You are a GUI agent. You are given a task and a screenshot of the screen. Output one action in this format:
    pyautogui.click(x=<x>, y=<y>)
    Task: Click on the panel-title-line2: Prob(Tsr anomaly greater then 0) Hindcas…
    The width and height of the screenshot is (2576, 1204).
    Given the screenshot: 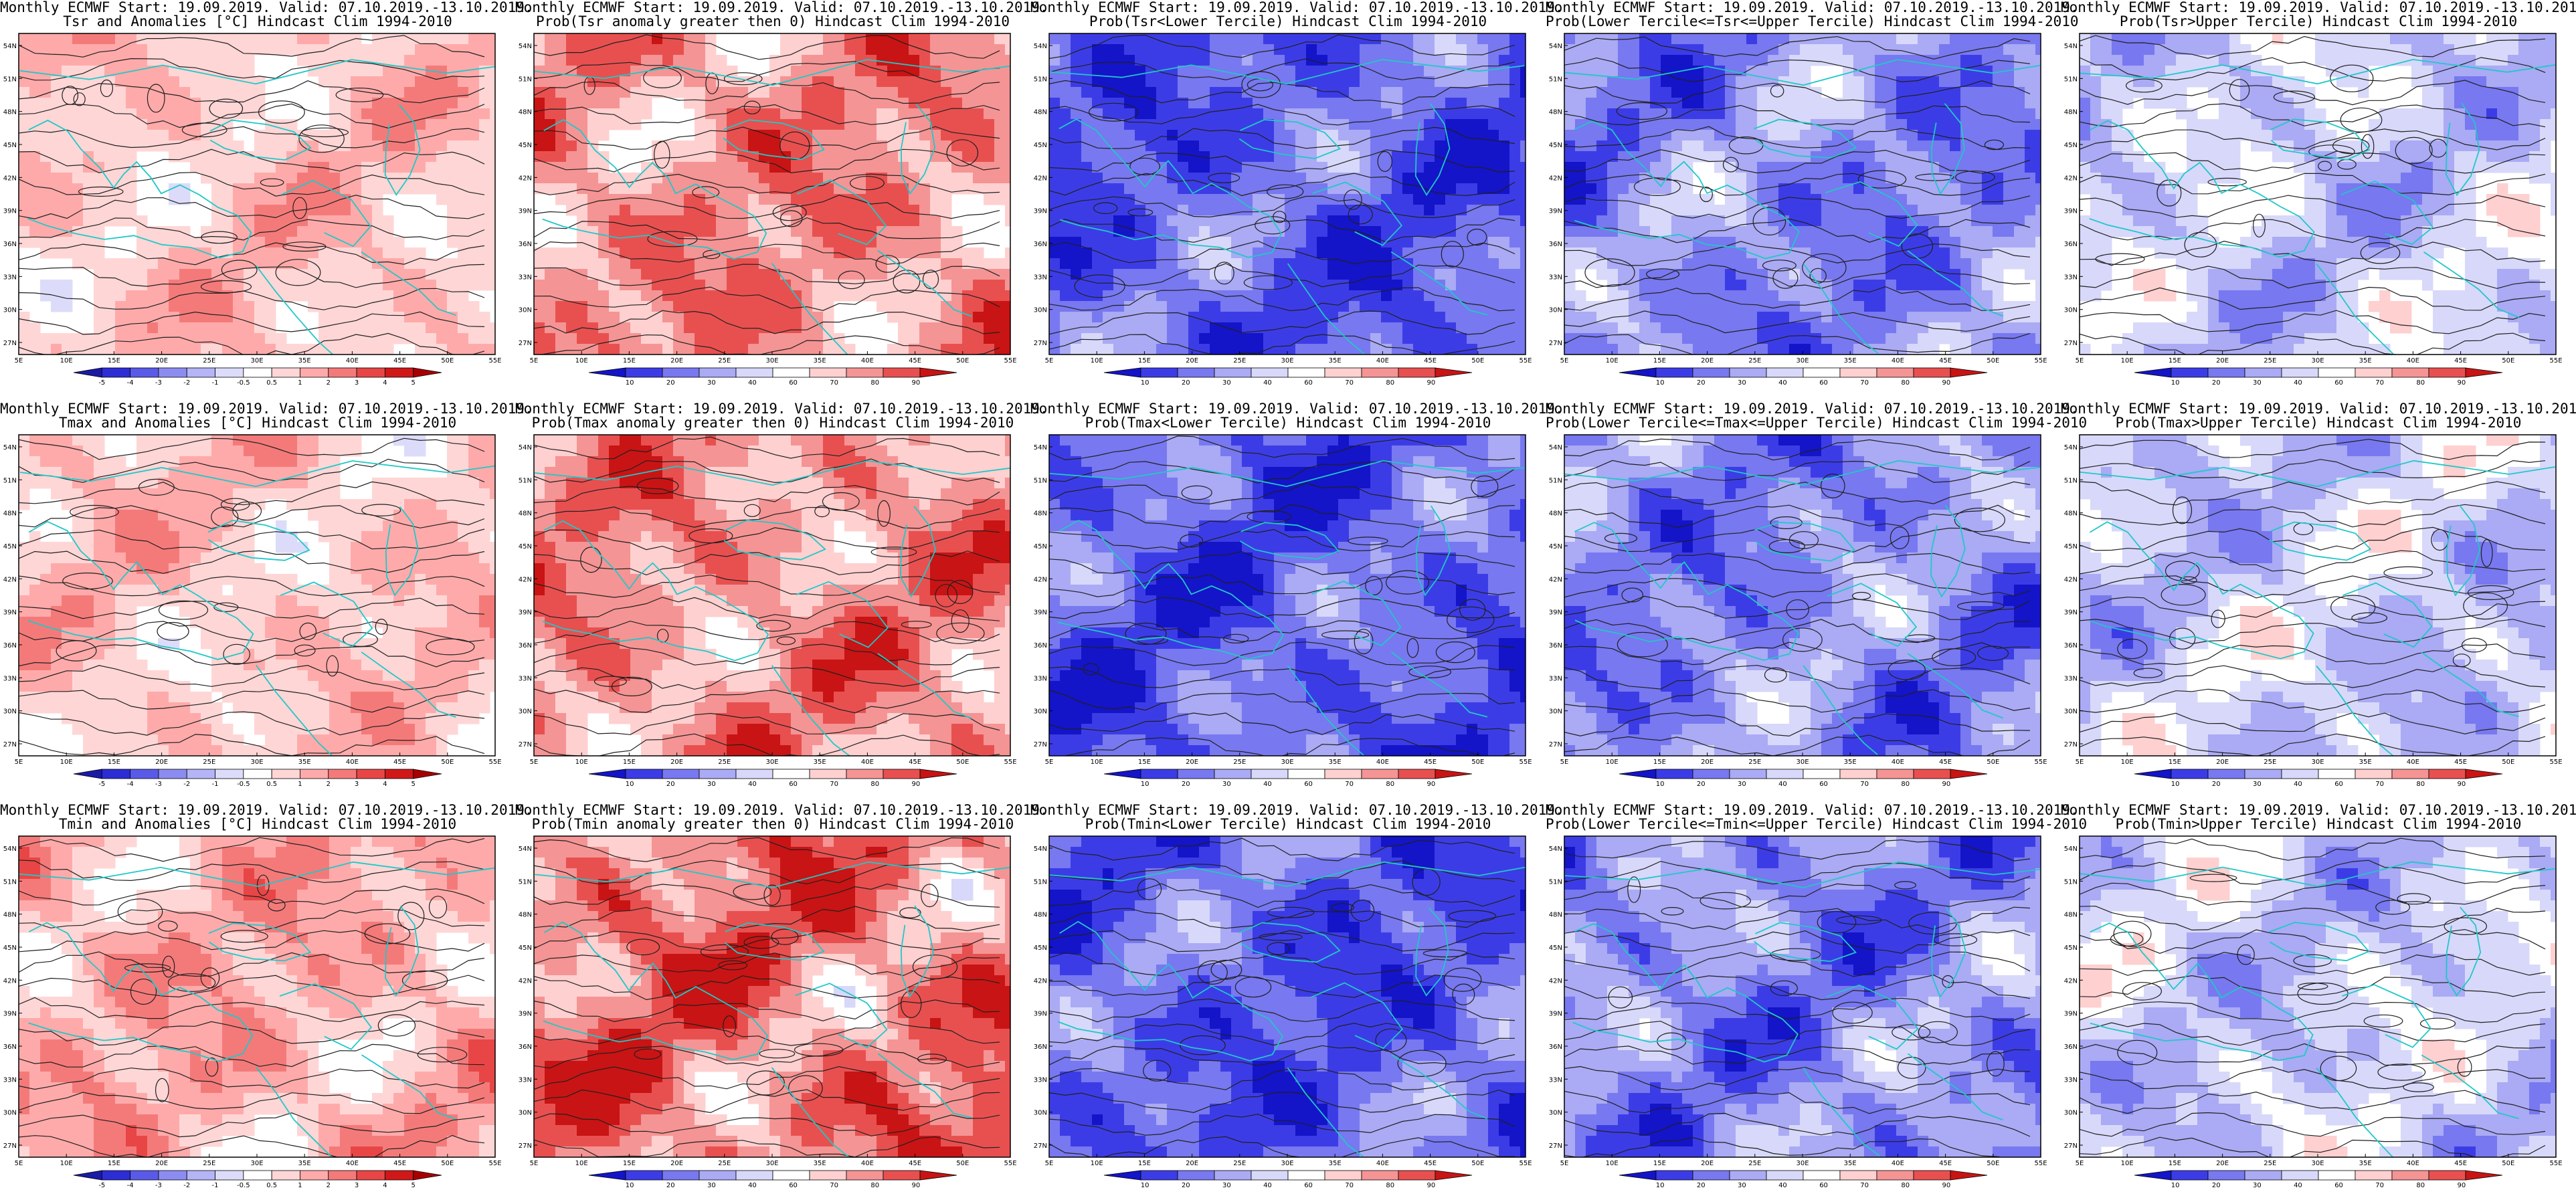 What is the action you would take?
    pyautogui.click(x=773, y=21)
    